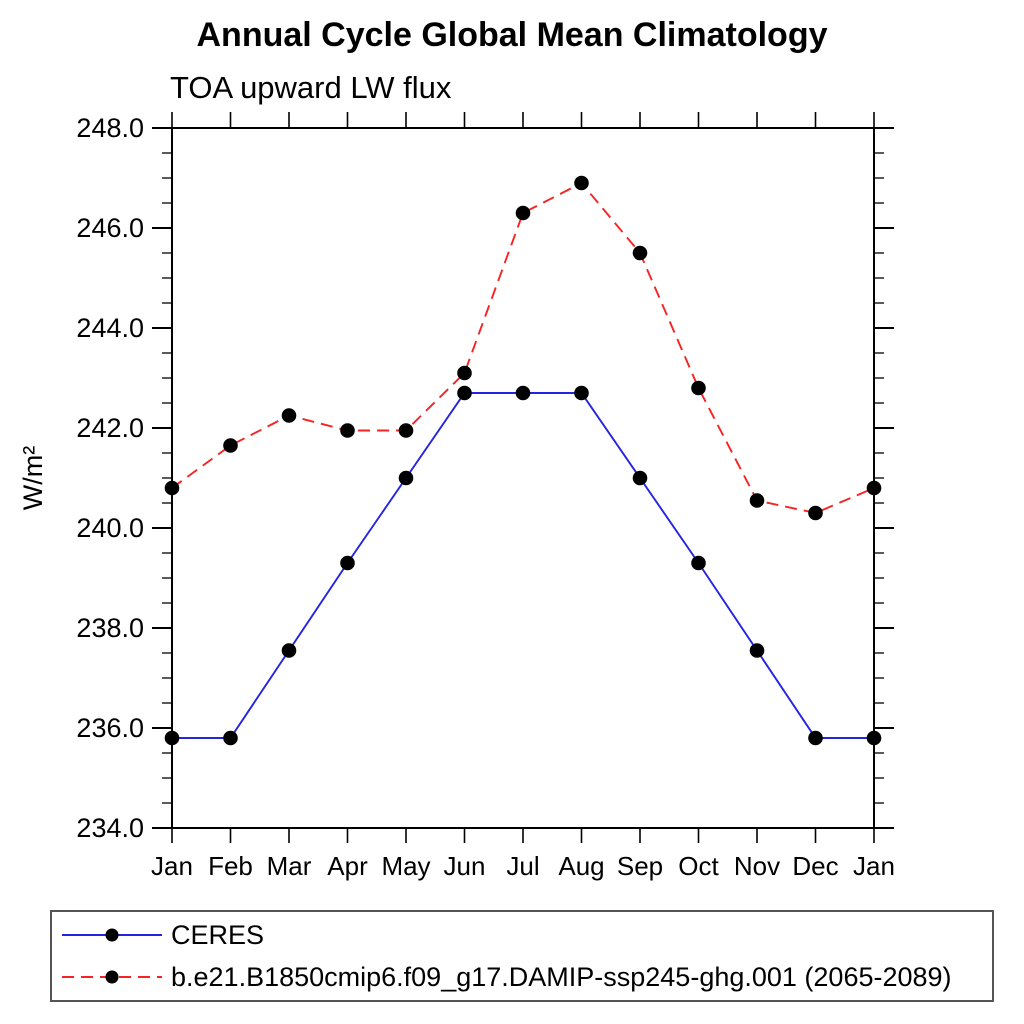  Describe the element at coordinates (110, 628) in the screenshot. I see `y-axis-tick-label: 238.0` at that location.